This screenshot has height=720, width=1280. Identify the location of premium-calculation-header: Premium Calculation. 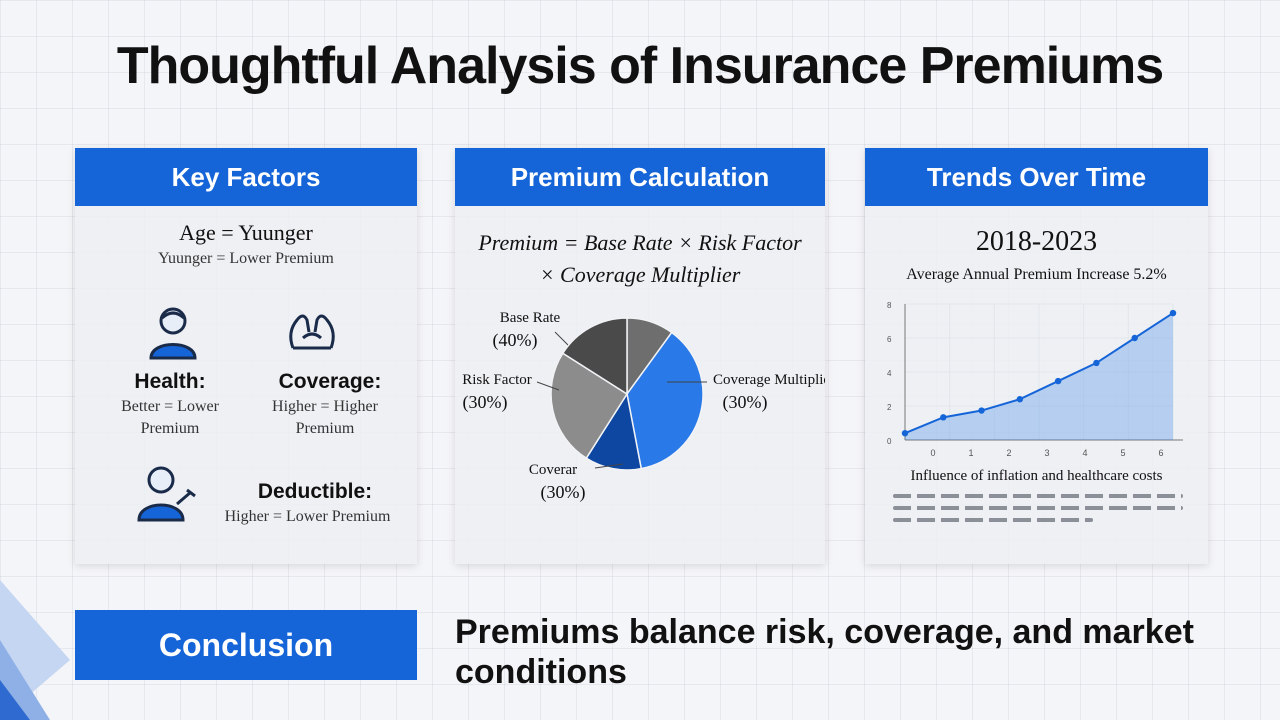
(640, 177).